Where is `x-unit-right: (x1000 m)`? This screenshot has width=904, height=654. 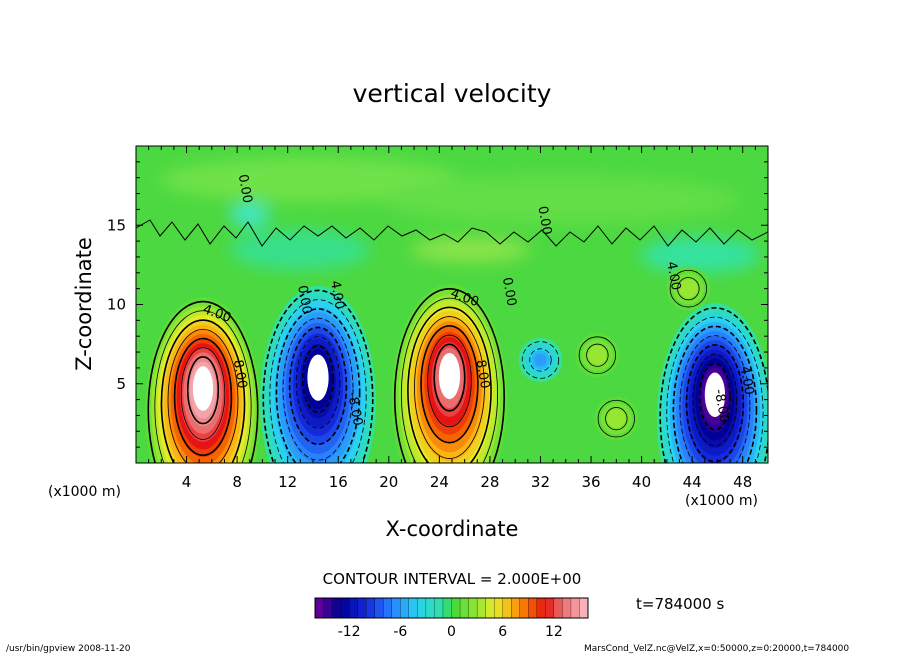 x-unit-right: (x1000 m) is located at coordinates (721, 501).